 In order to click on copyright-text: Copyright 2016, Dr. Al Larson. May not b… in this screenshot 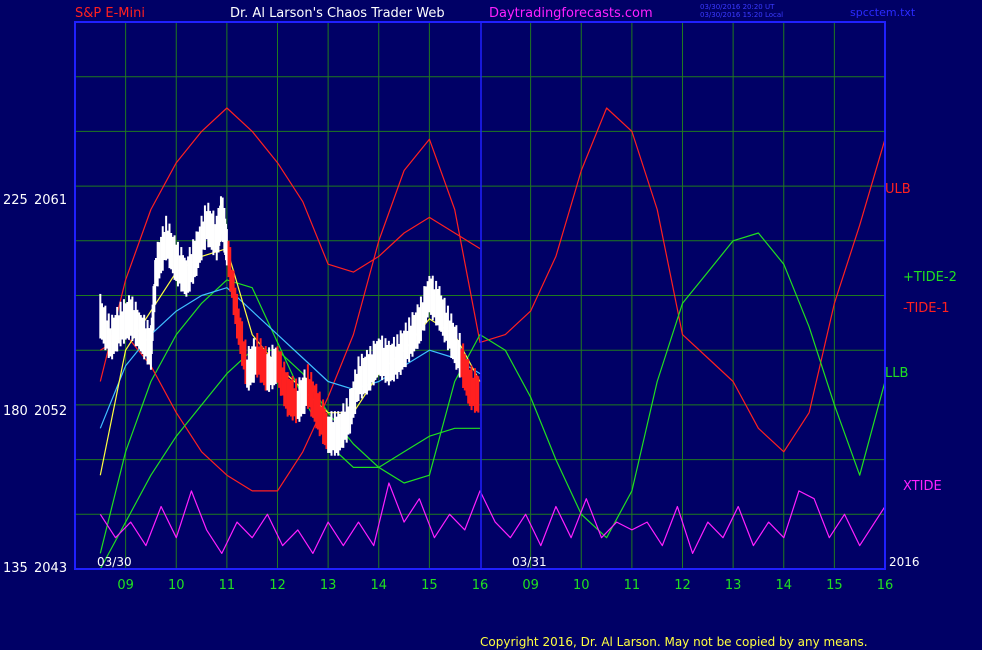, I will do `click(674, 642)`.